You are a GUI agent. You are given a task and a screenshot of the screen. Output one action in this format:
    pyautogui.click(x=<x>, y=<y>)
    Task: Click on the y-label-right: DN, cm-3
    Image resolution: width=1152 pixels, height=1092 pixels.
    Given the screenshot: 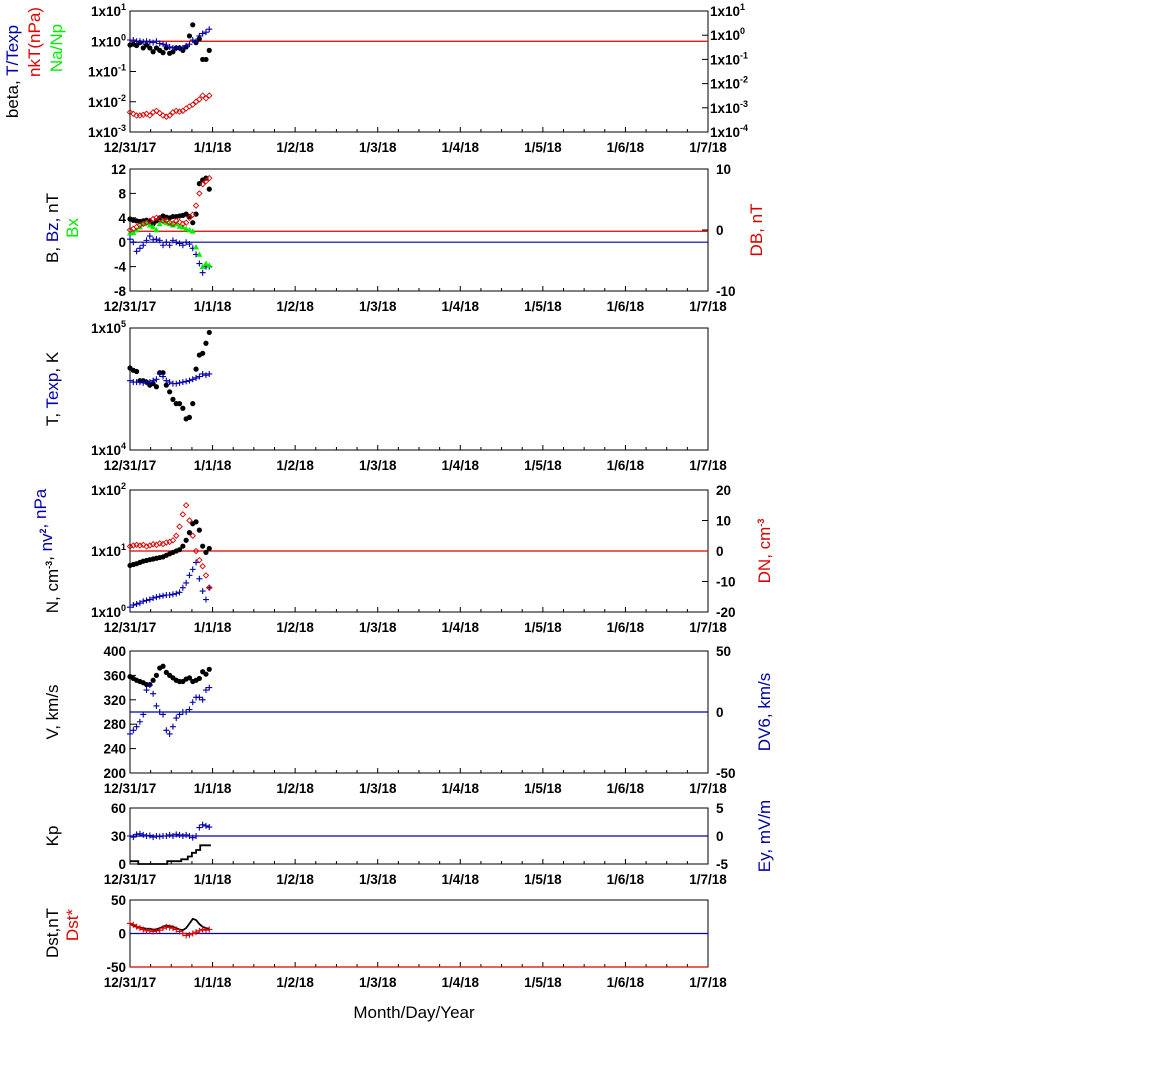 What is the action you would take?
    pyautogui.click(x=764, y=551)
    